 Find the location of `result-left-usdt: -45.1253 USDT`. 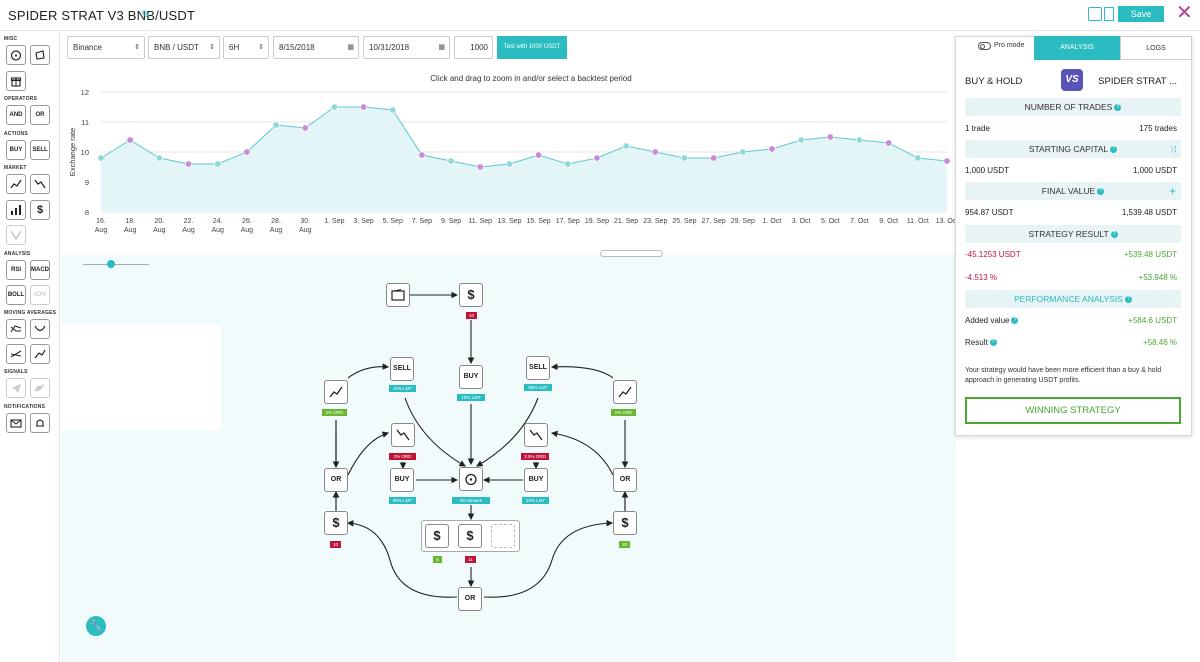

result-left-usdt: -45.1253 USDT is located at coordinates (993, 254).